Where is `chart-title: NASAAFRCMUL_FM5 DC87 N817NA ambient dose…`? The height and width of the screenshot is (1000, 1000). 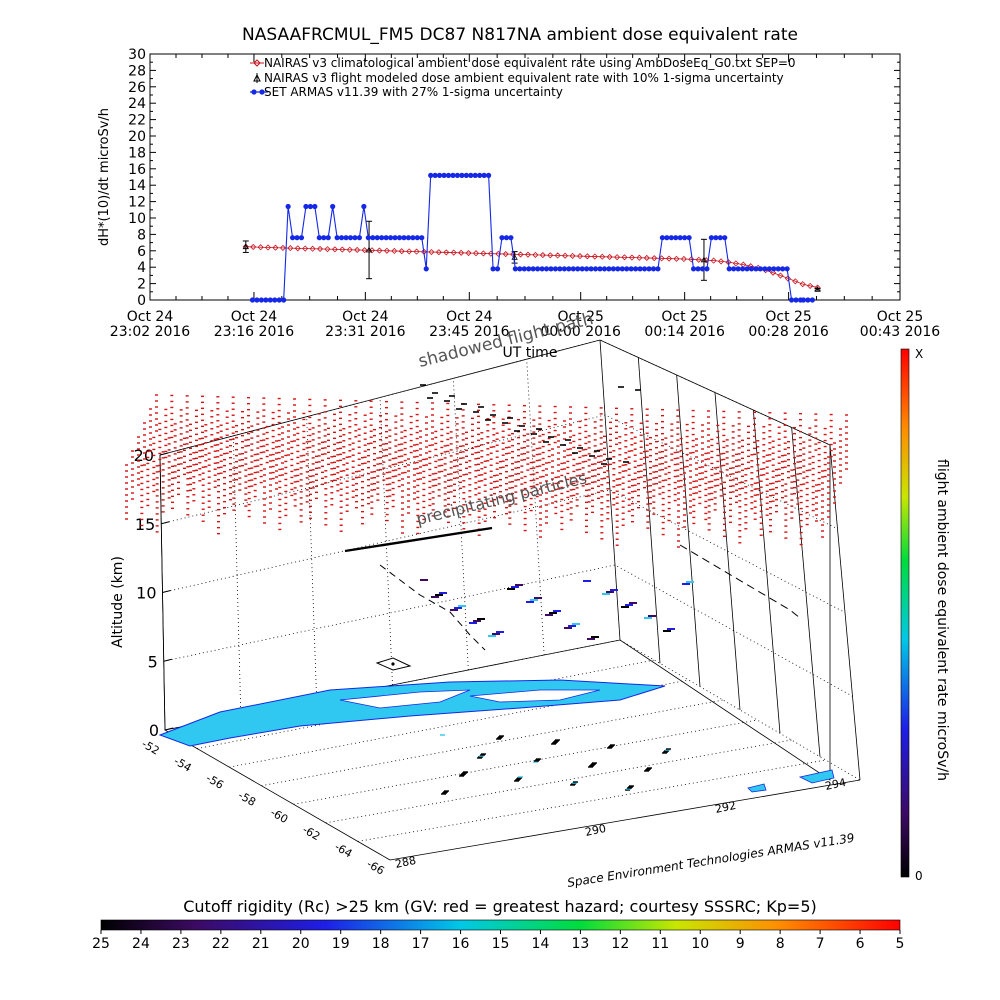
chart-title: NASAAFRCMUL_FM5 DC87 N817NA ambient dose… is located at coordinates (520, 35).